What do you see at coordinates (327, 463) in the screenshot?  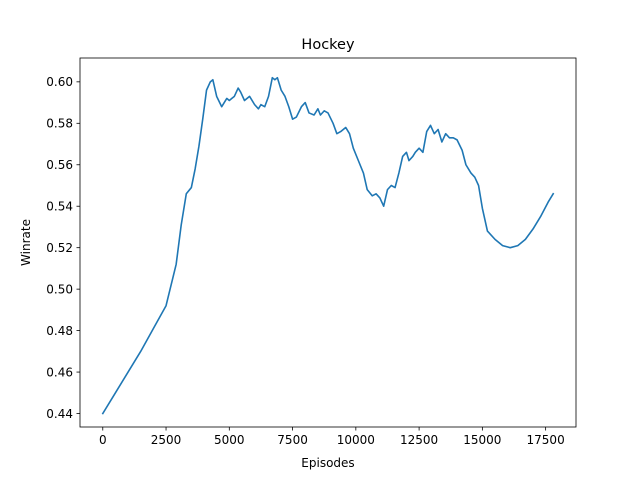 I see `x-axis-label: Episodes` at bounding box center [327, 463].